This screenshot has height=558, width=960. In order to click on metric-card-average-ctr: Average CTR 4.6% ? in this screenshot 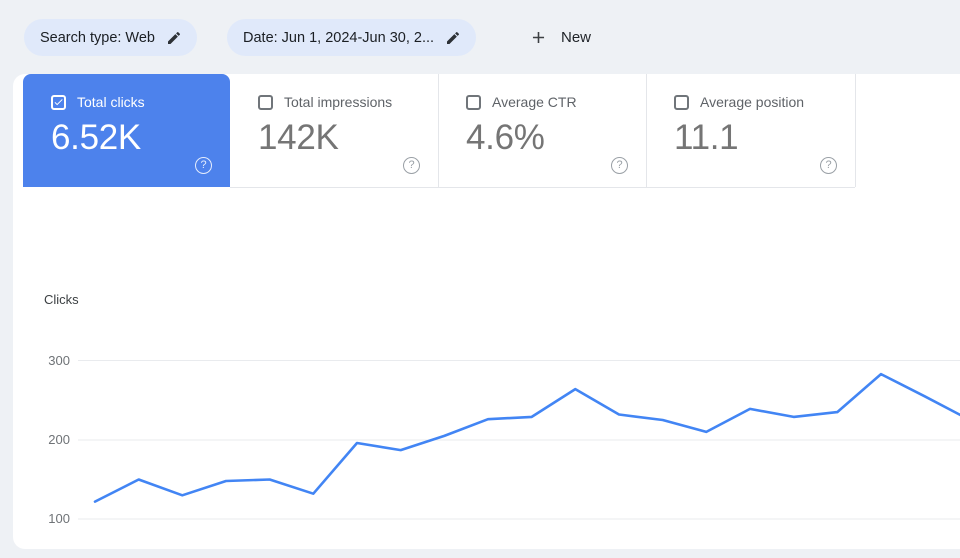, I will do `click(542, 130)`.